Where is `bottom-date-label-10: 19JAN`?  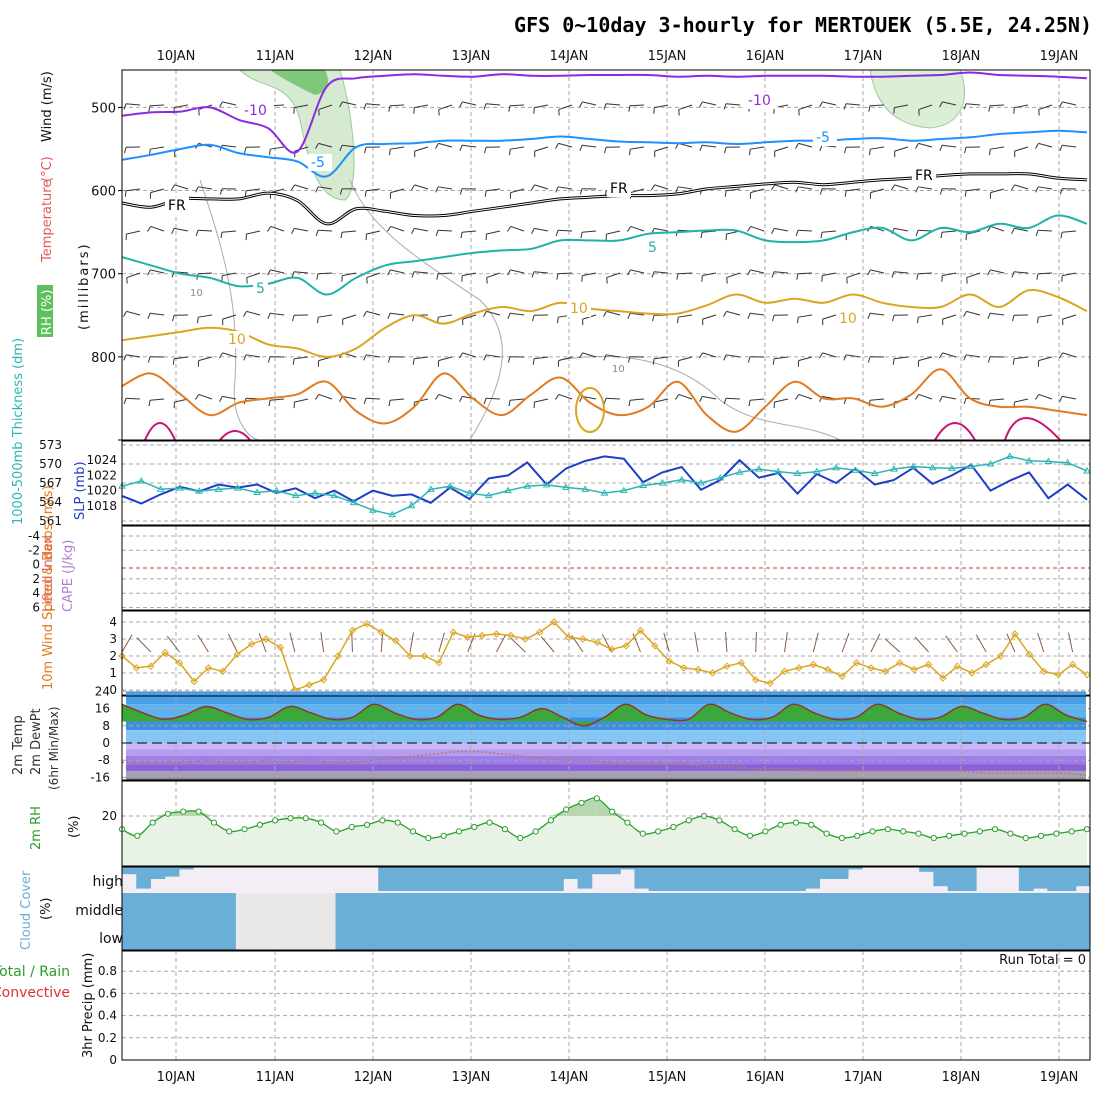
bottom-date-label-10: 19JAN is located at coordinates (1059, 1077).